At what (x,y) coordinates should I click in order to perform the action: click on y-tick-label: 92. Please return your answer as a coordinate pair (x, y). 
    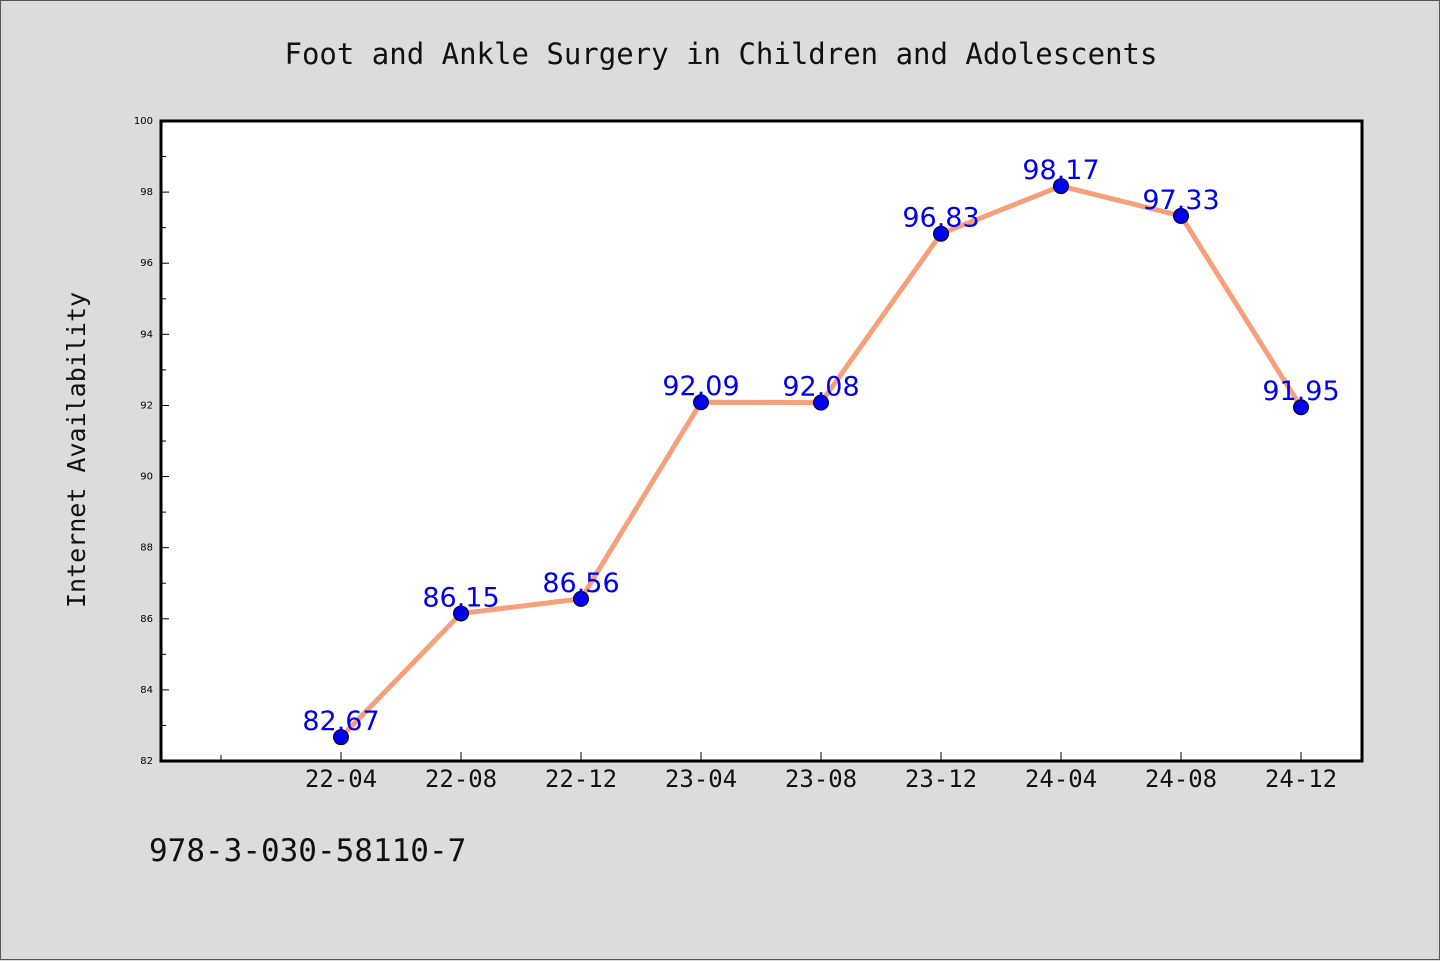
    Looking at the image, I should click on (146, 405).